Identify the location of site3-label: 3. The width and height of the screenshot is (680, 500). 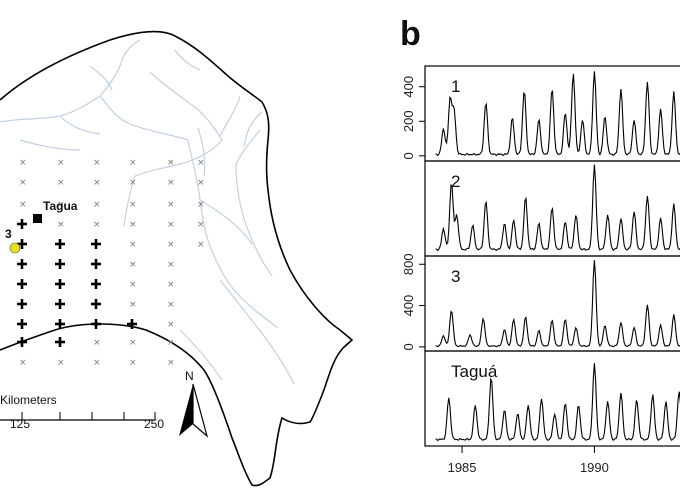
(8, 234).